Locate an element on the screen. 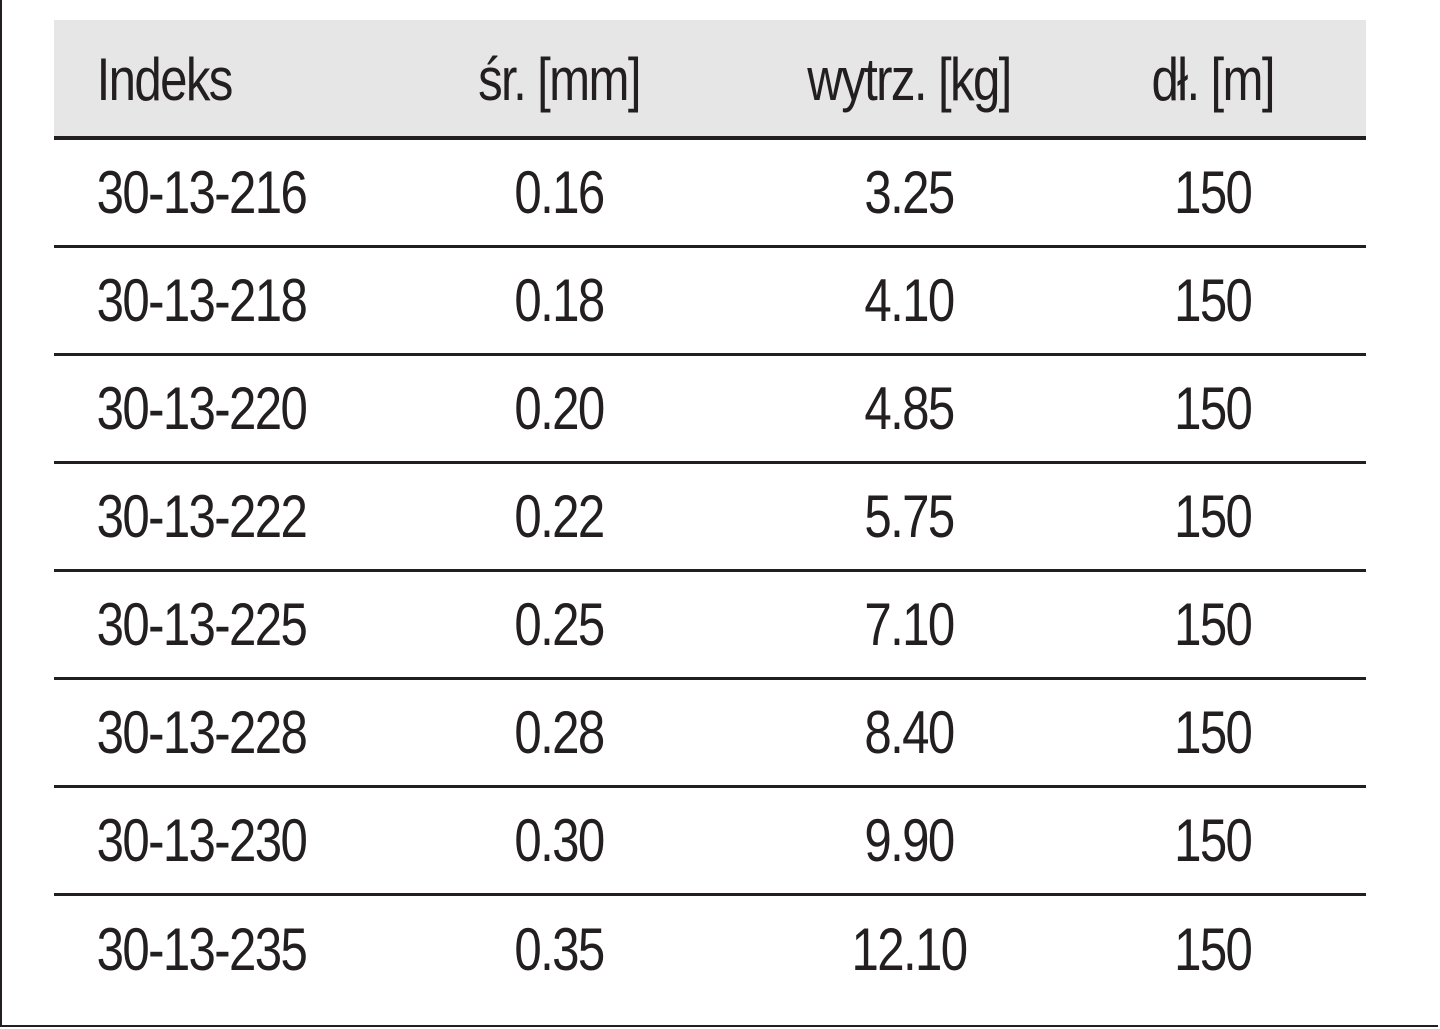 The height and width of the screenshot is (1029, 1440). cell-diameter: 0.20 is located at coordinates (559, 408).